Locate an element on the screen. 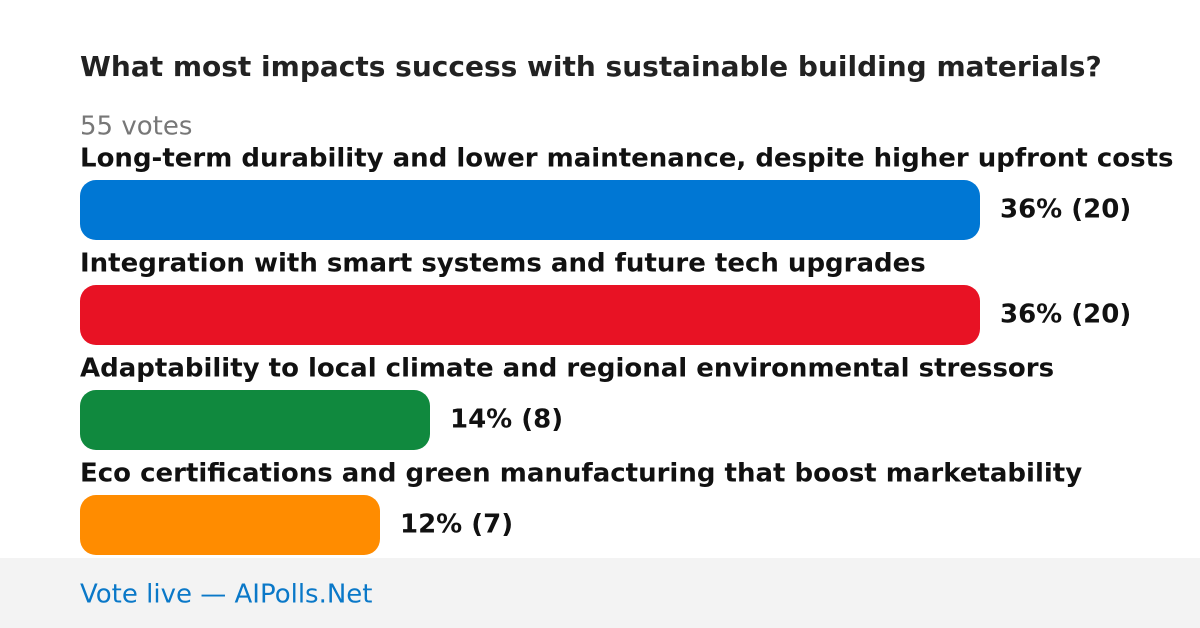 Image resolution: width=1200 pixels, height=628 pixels. footer-link: Vote live — AIPolls.Net is located at coordinates (226, 595).